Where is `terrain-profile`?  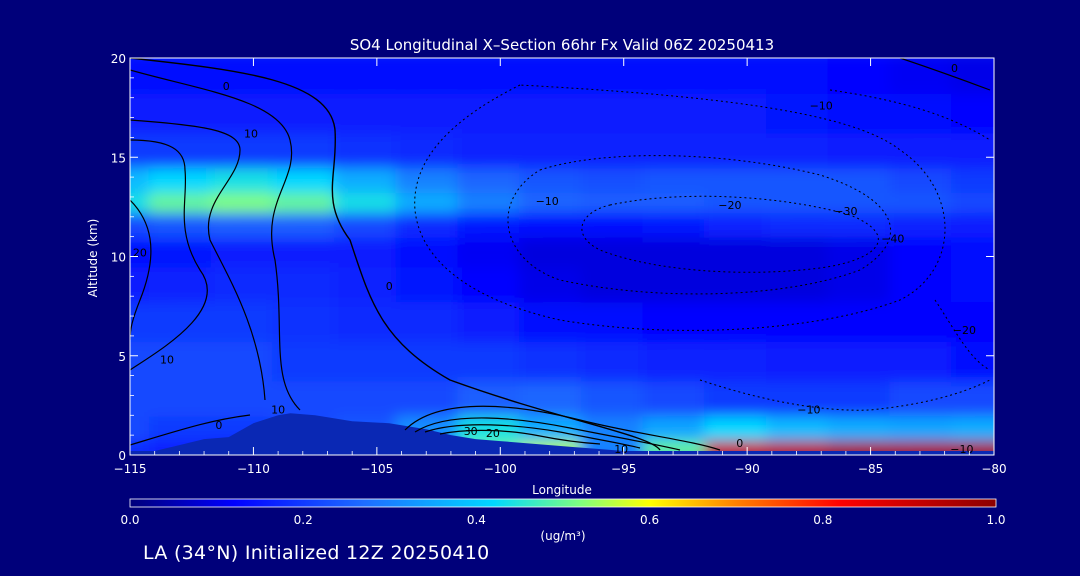
terrain-profile is located at coordinates (562, 434).